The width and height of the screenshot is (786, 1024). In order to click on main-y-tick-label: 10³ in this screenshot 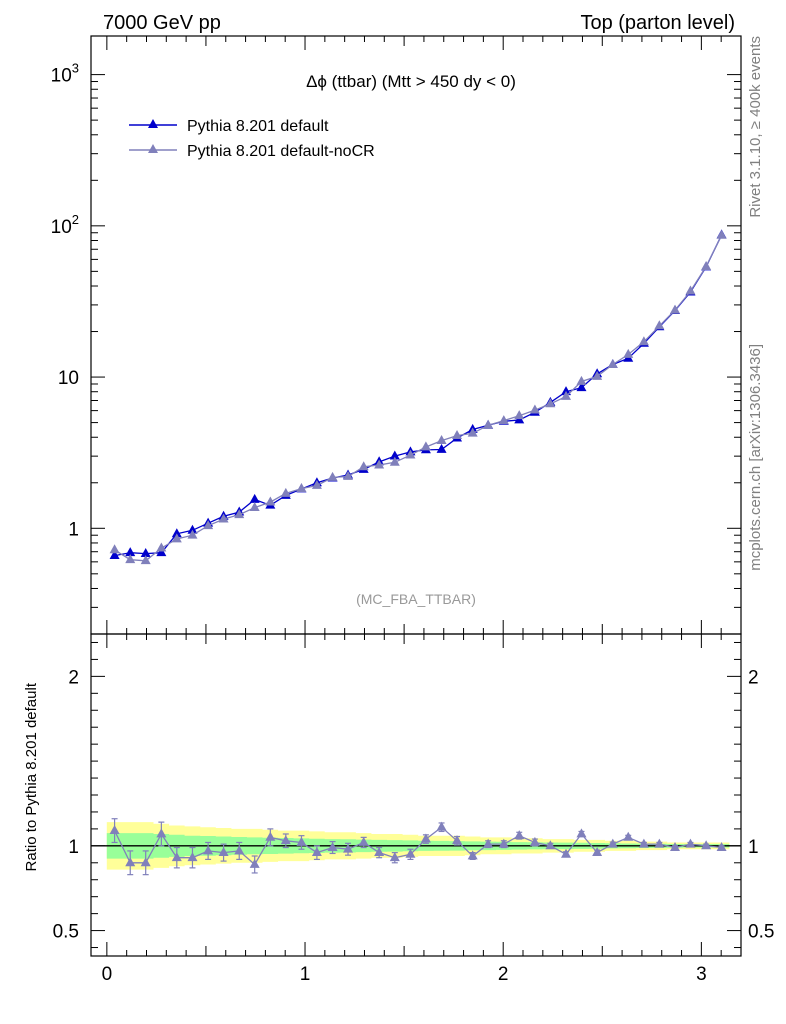, I will do `click(65, 74)`.